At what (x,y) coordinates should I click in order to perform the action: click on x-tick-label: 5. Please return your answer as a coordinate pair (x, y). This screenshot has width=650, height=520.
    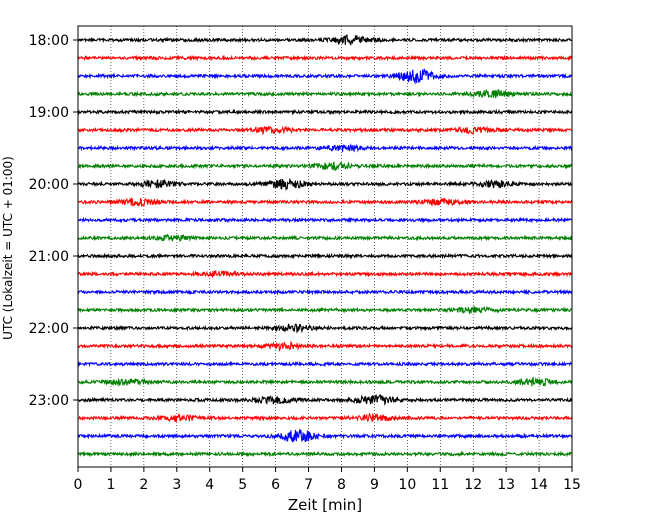
    Looking at the image, I should click on (242, 485).